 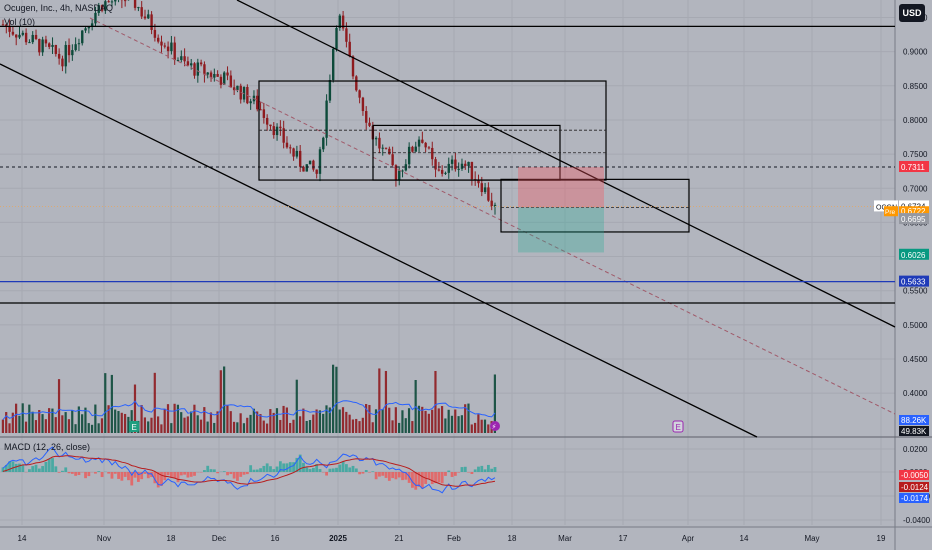 What do you see at coordinates (912, 13) in the screenshot?
I see `currency-button: USD` at bounding box center [912, 13].